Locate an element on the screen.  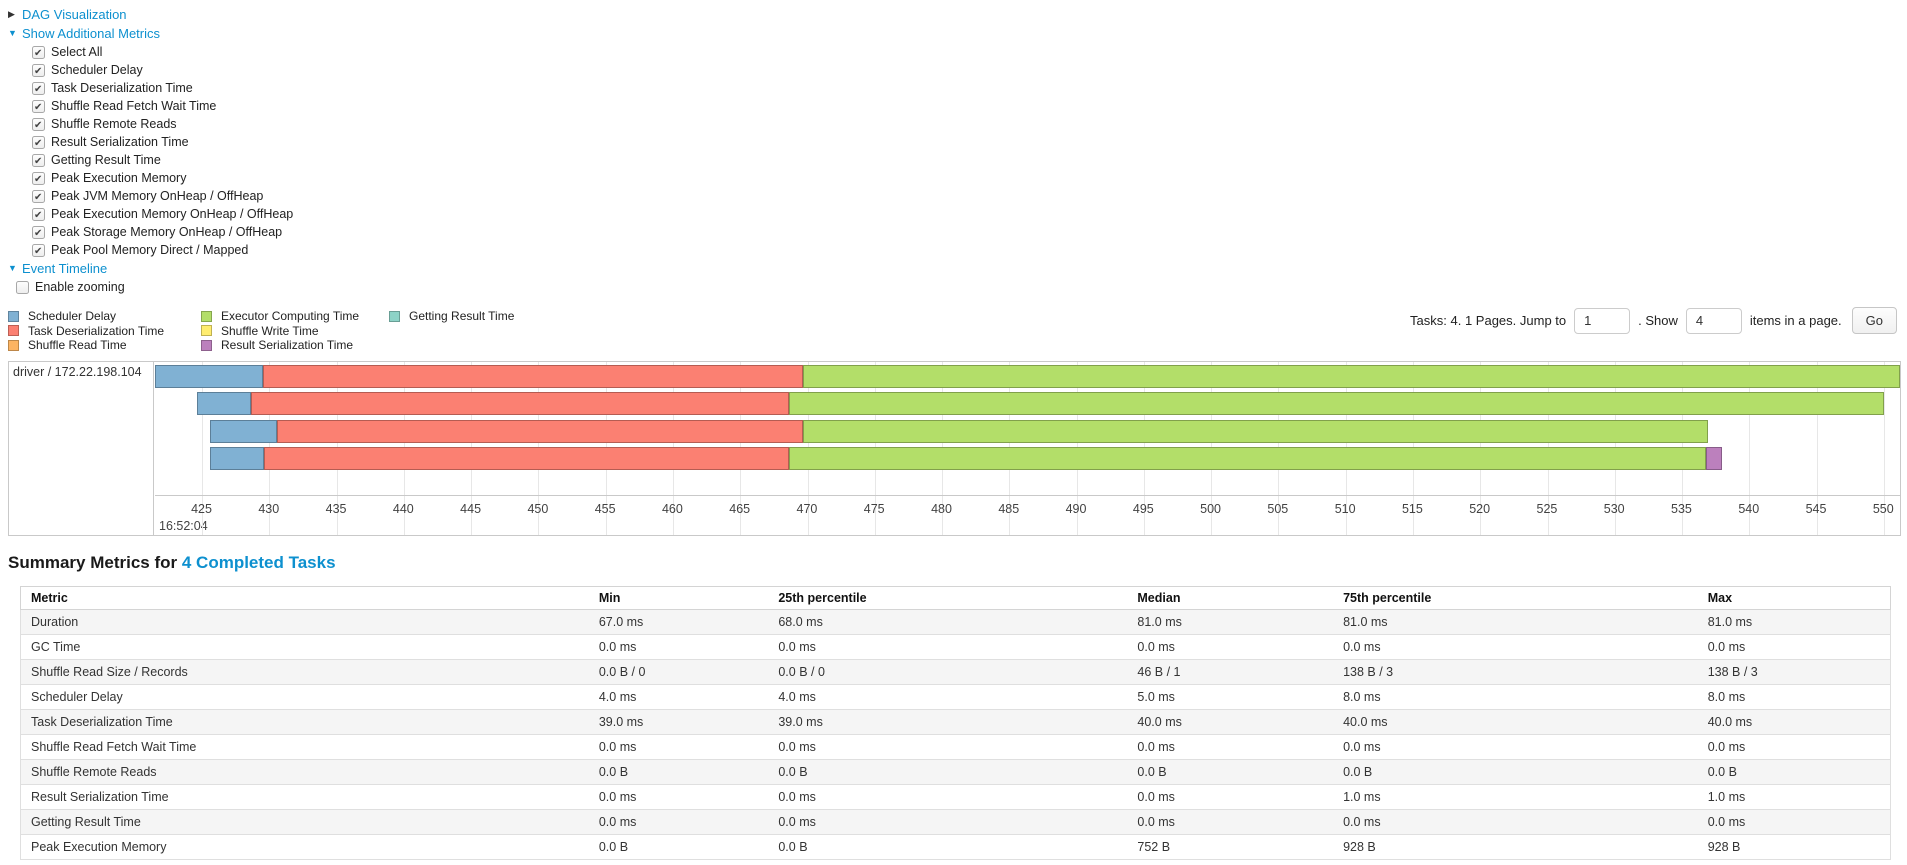
legend-label: Result Serialization Time is located at coordinates (287, 345).